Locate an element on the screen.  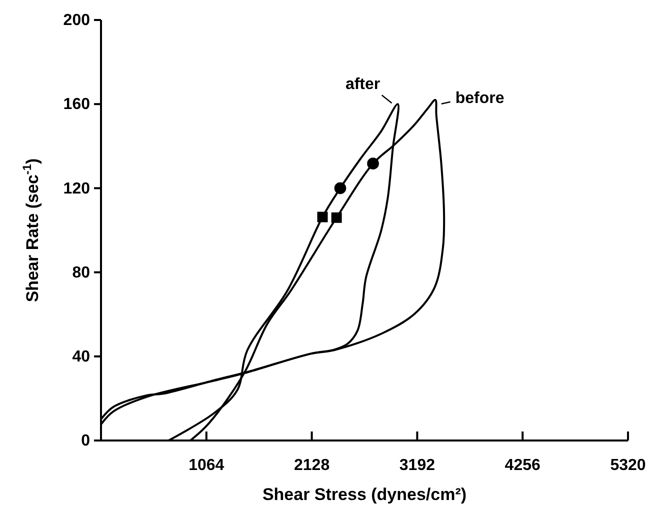
y-tick-label: 200 is located at coordinates (76, 21).